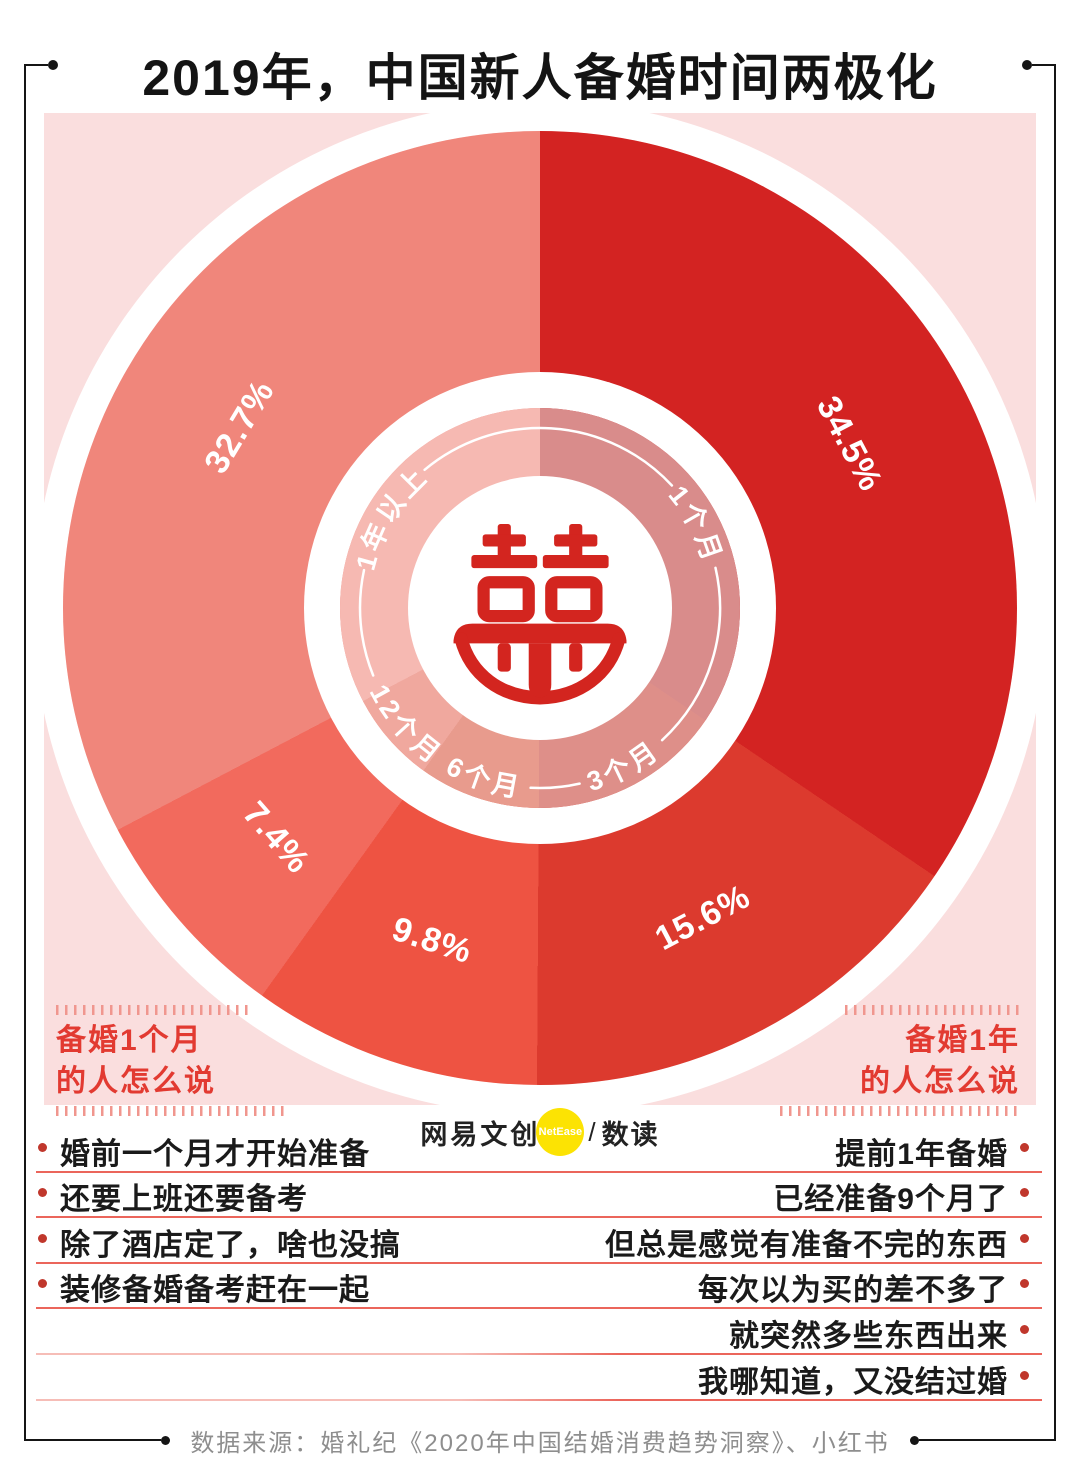 The height and width of the screenshot is (1482, 1080). What do you see at coordinates (868, 1336) in the screenshot?
I see `quote-text-right: 就突然多些东西出来` at bounding box center [868, 1336].